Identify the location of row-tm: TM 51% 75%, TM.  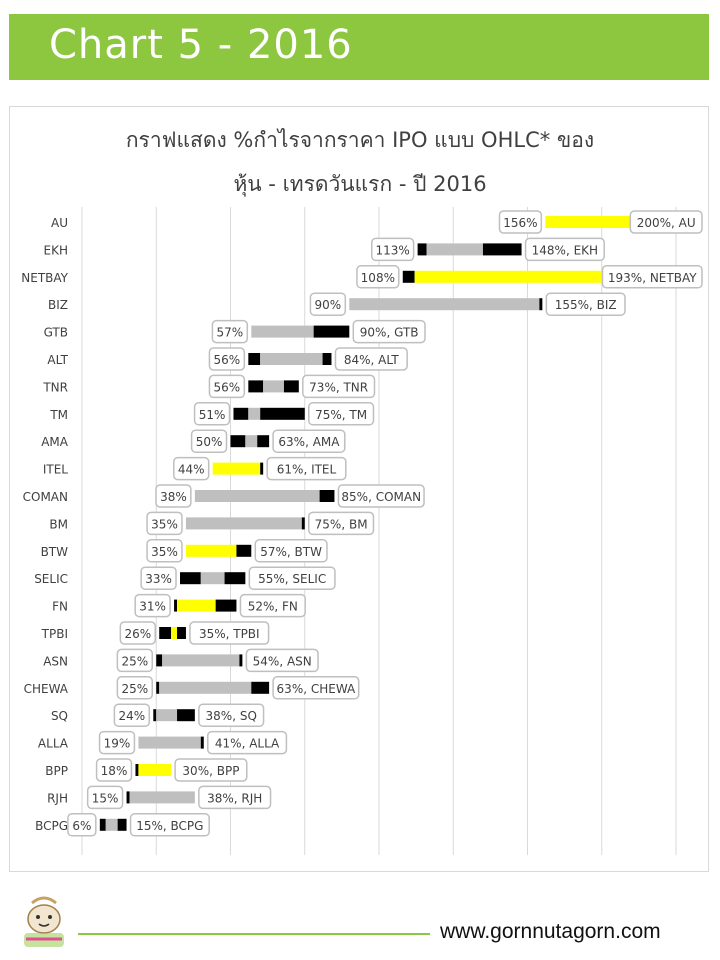
(212, 414).